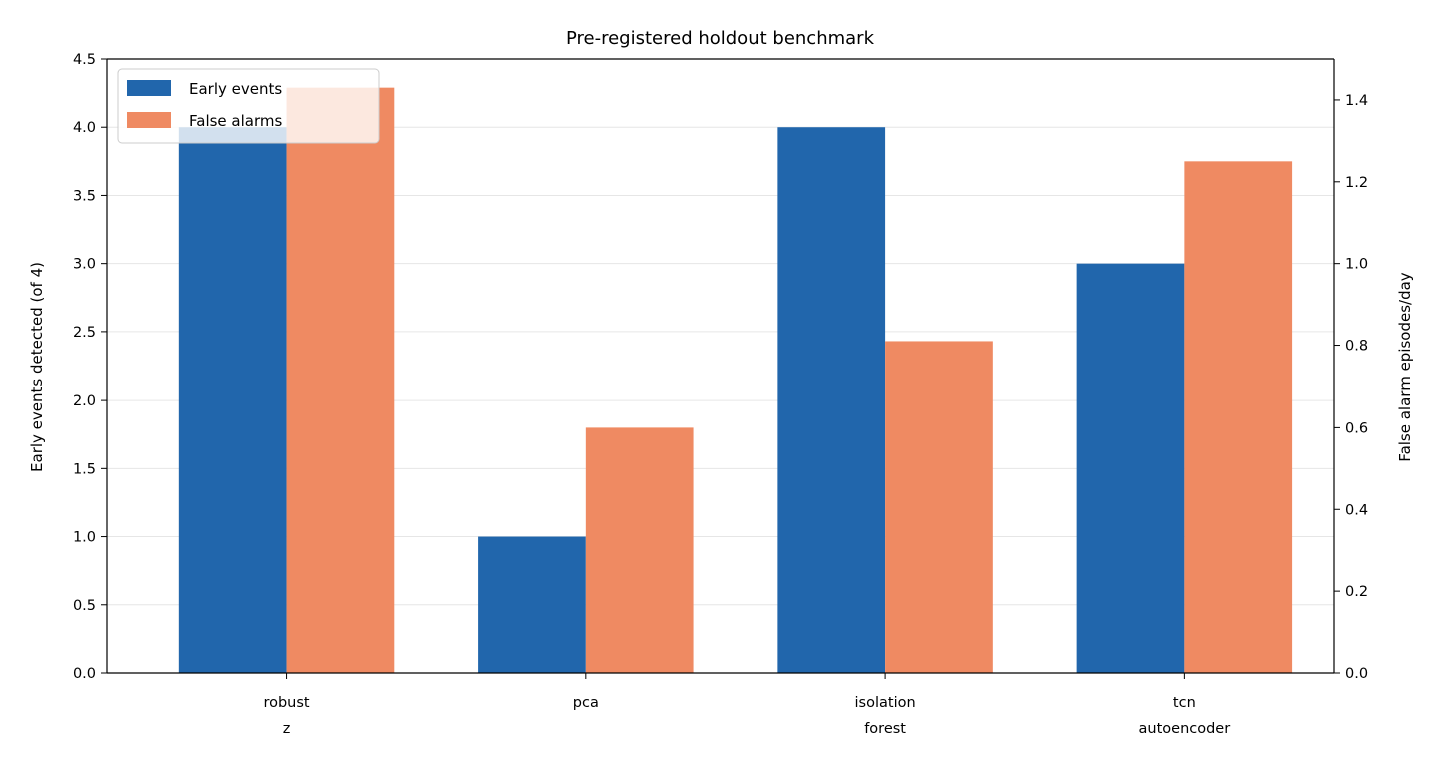 Image resolution: width=1440 pixels, height=768 pixels. I want to click on y-tick-label-right: 0.2, so click(1356, 592).